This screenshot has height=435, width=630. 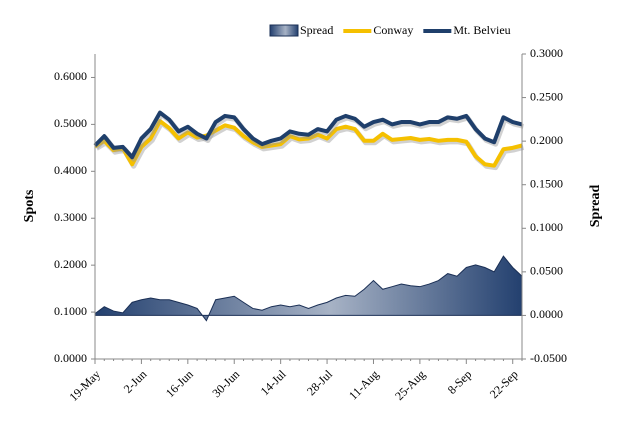 I want to click on x-tick-label: 30-Jun, so click(x=225, y=383).